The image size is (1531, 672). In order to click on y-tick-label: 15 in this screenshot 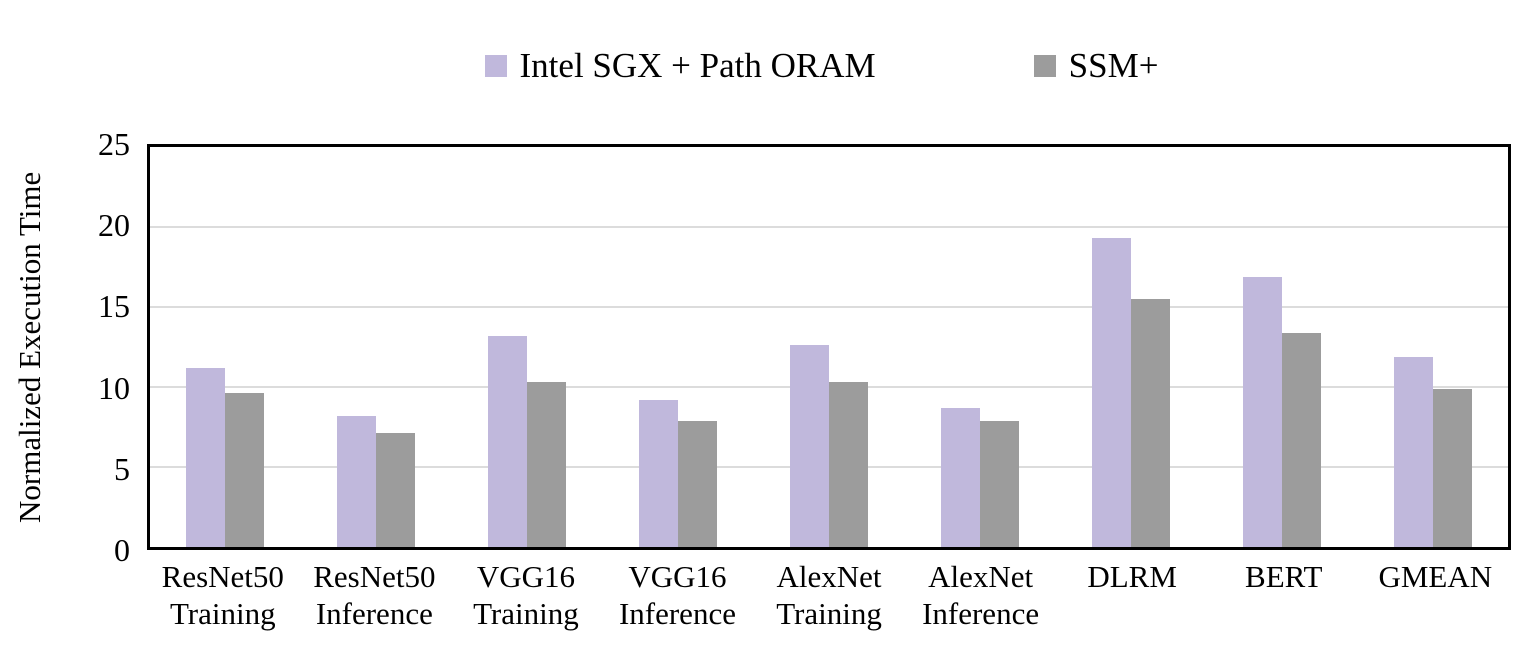, I will do `click(114, 306)`.